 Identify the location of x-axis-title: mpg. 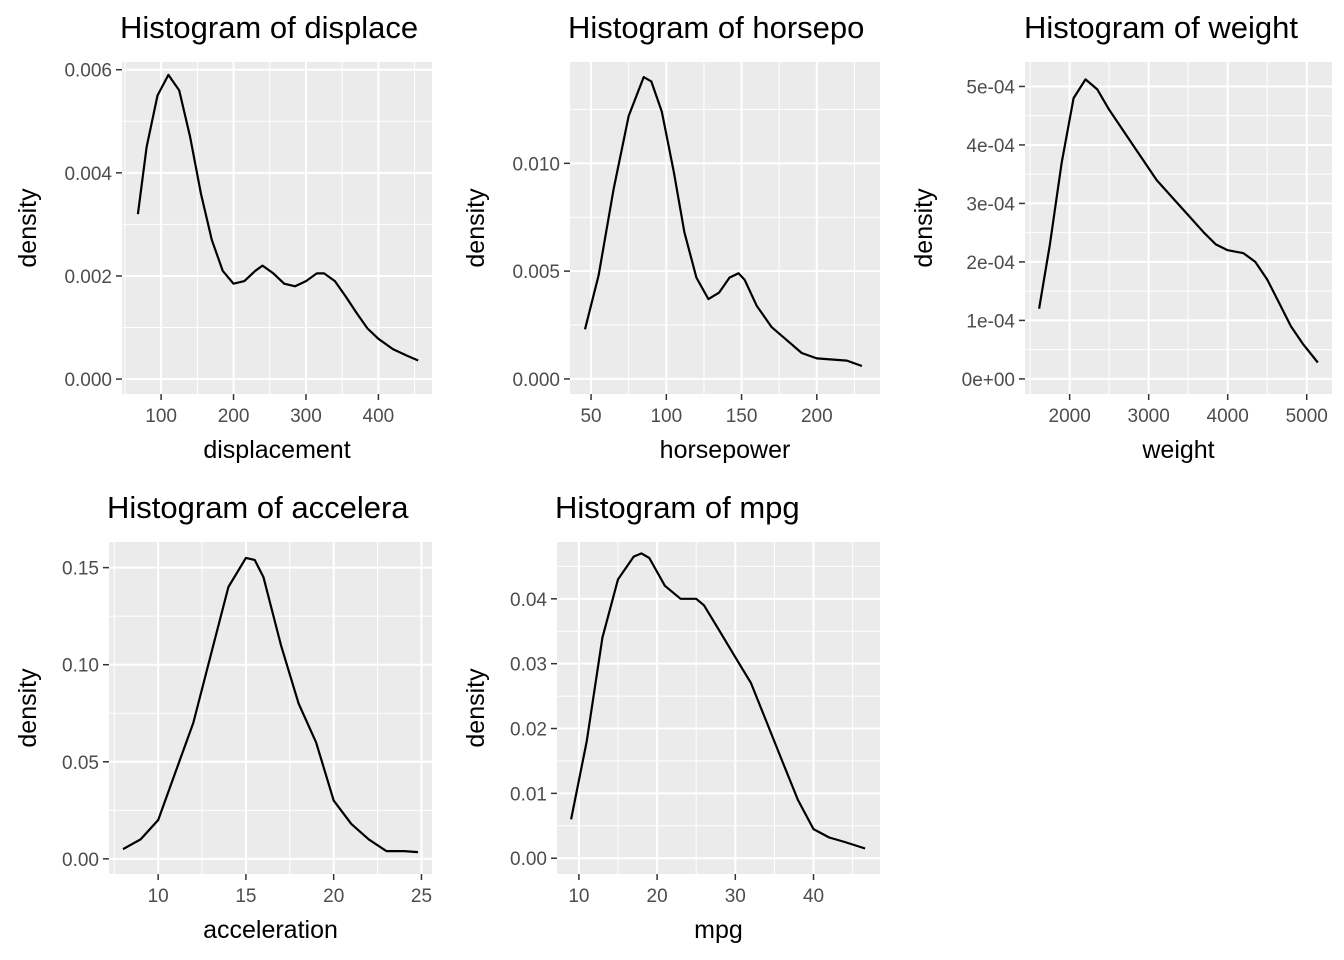
(718, 930).